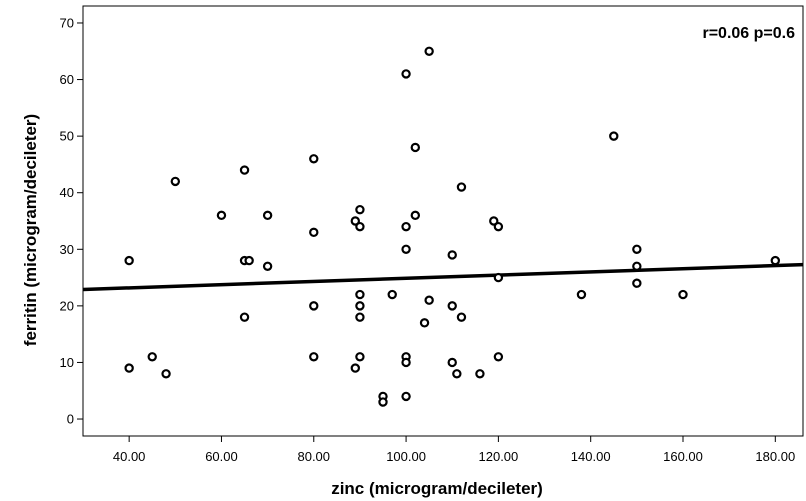 The width and height of the screenshot is (806, 501). Describe the element at coordinates (221, 456) in the screenshot. I see `x-tick-label: 60.00` at that location.